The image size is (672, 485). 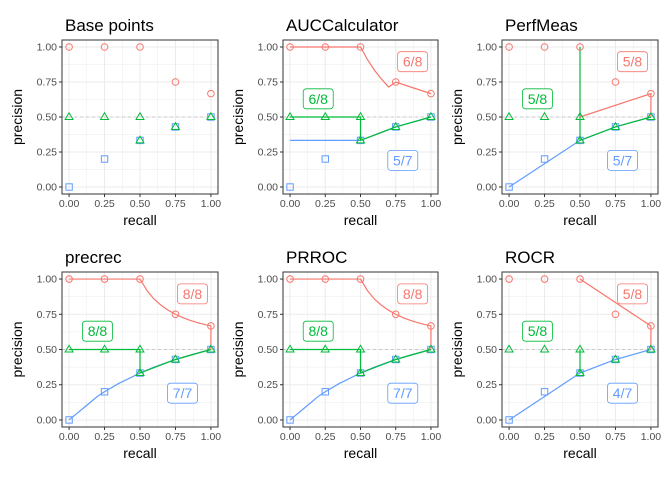 I want to click on data-label-blue: 4/7, so click(x=623, y=393).